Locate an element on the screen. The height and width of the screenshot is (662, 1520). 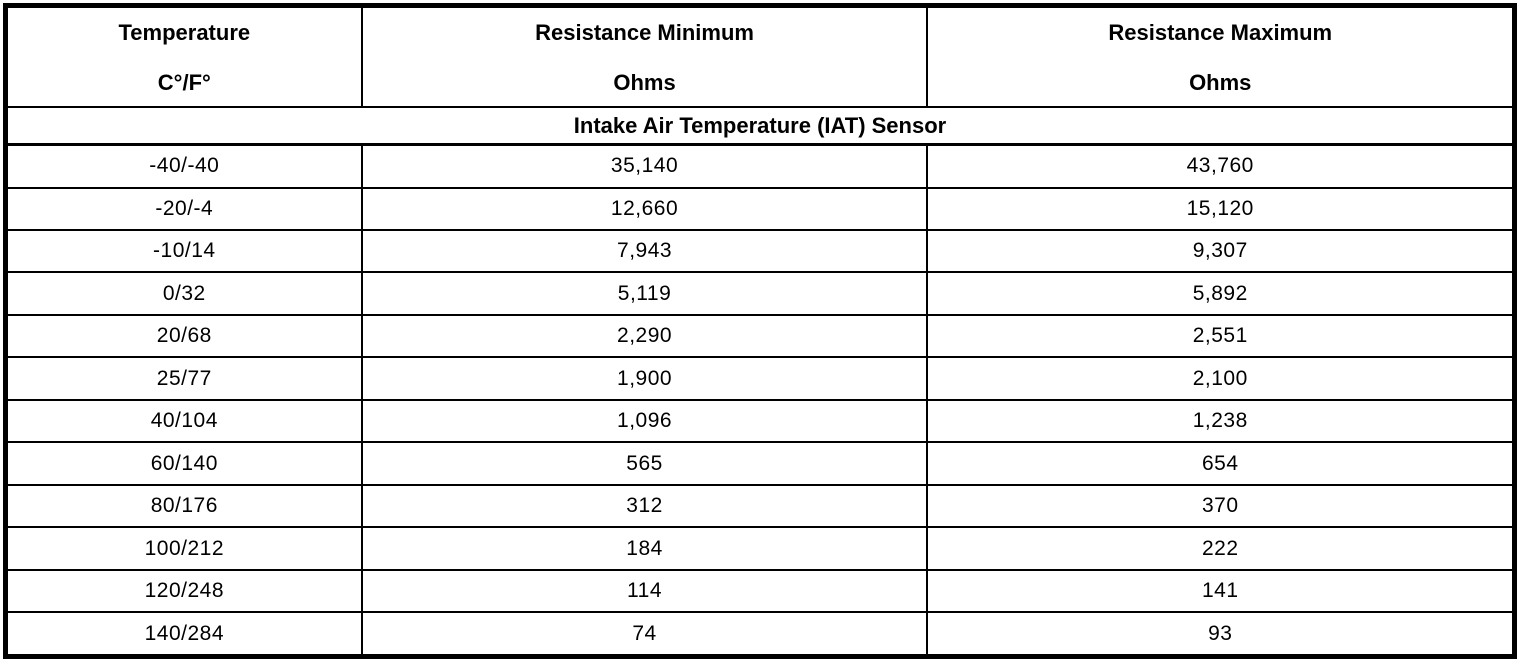
table-row: 80/176 312 370 is located at coordinates (760, 506).